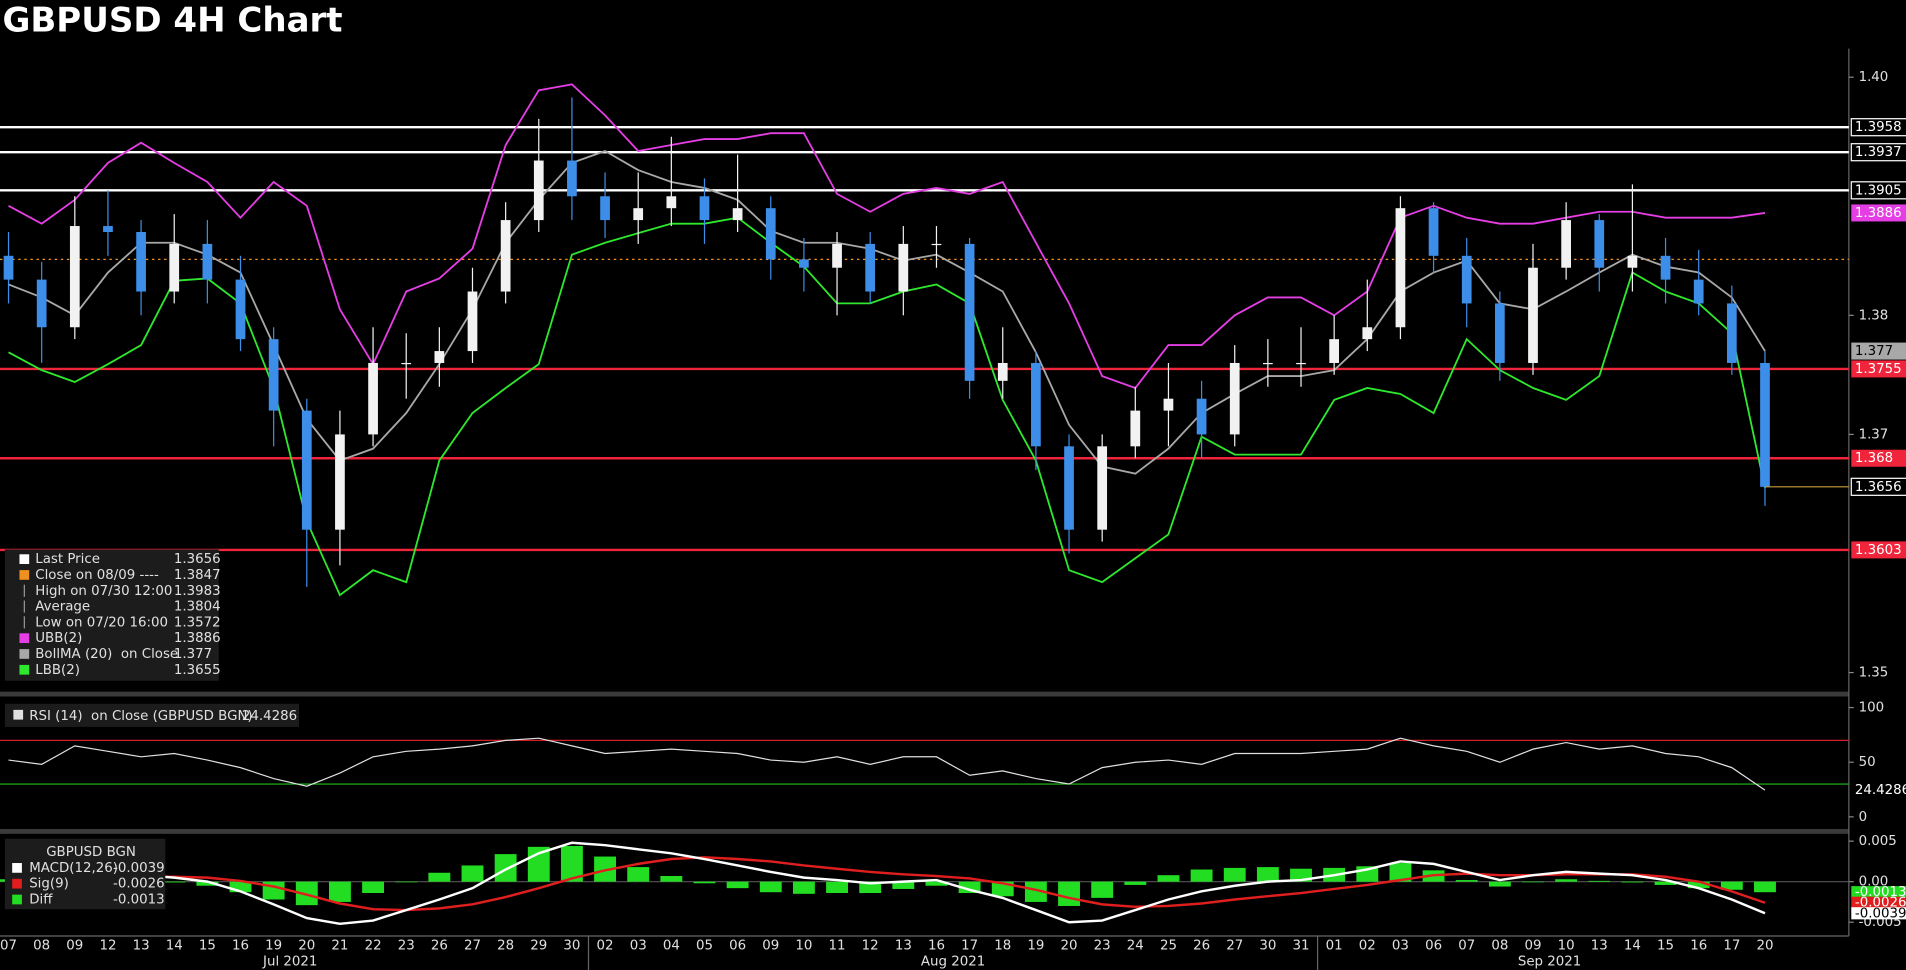 Image resolution: width=1906 pixels, height=970 pixels. What do you see at coordinates (1878, 841) in the screenshot?
I see `y-tick-label: 0.005` at bounding box center [1878, 841].